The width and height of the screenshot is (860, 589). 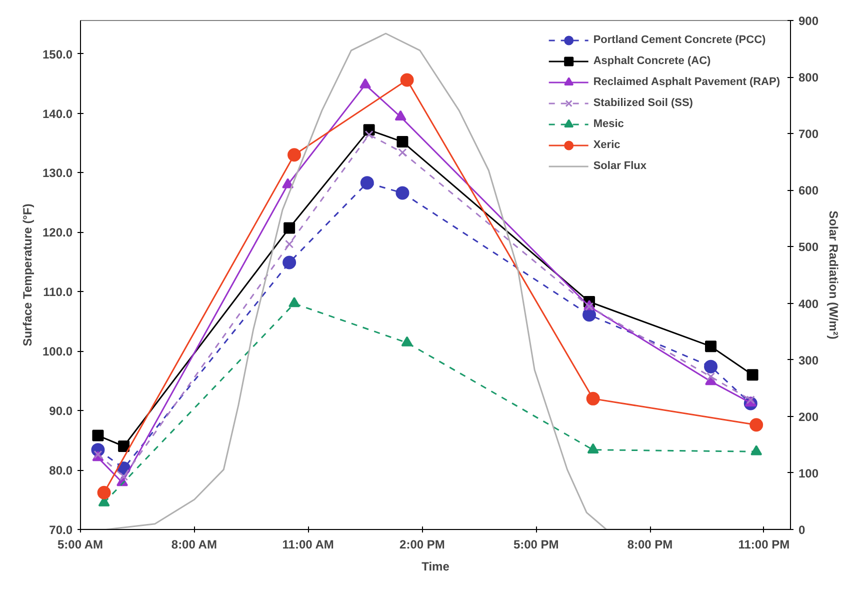 I want to click on y2-tick-label: 200, so click(x=808, y=417).